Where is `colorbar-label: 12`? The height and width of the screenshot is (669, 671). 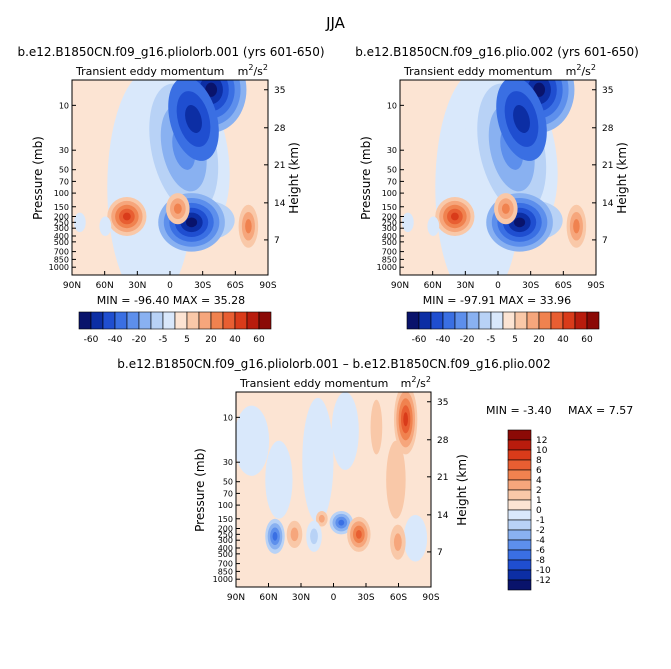 colorbar-label: 12 is located at coordinates (541, 441).